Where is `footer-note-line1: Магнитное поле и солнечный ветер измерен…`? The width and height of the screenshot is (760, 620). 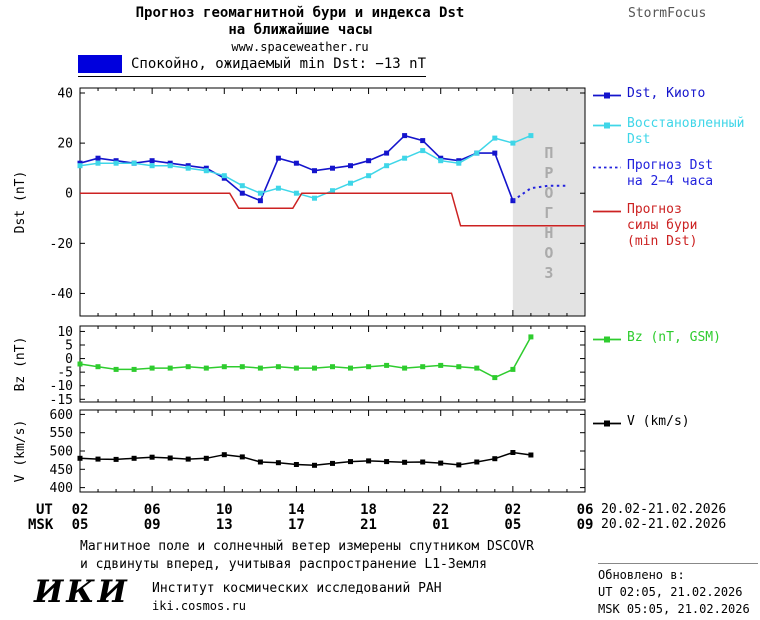 footer-note-line1: Магнитное поле и солнечный ветер измерен… is located at coordinates (307, 546).